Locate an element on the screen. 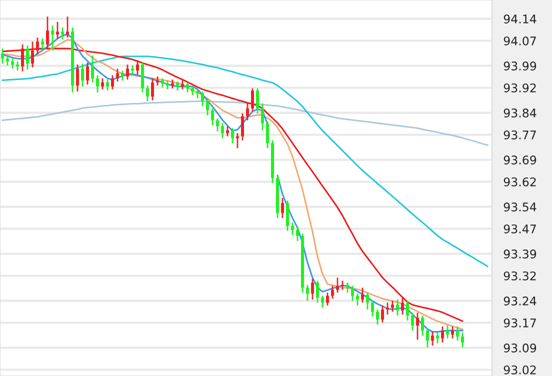  y-tick-label: 94.14 is located at coordinates (520, 19).